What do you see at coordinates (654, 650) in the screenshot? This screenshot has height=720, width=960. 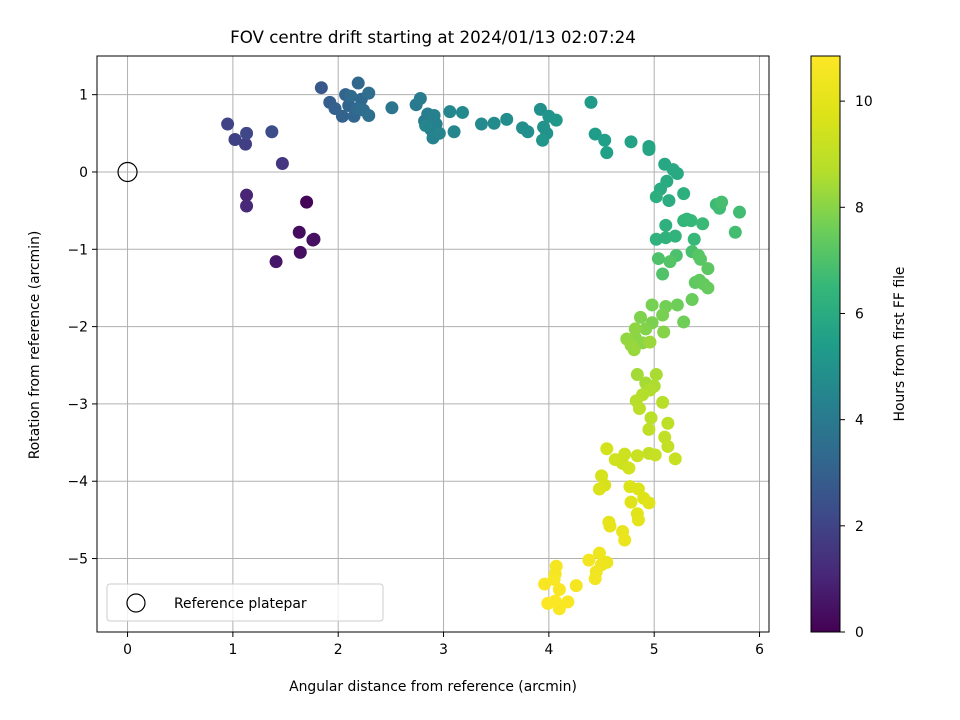 I see `x-tick-label: 5` at bounding box center [654, 650].